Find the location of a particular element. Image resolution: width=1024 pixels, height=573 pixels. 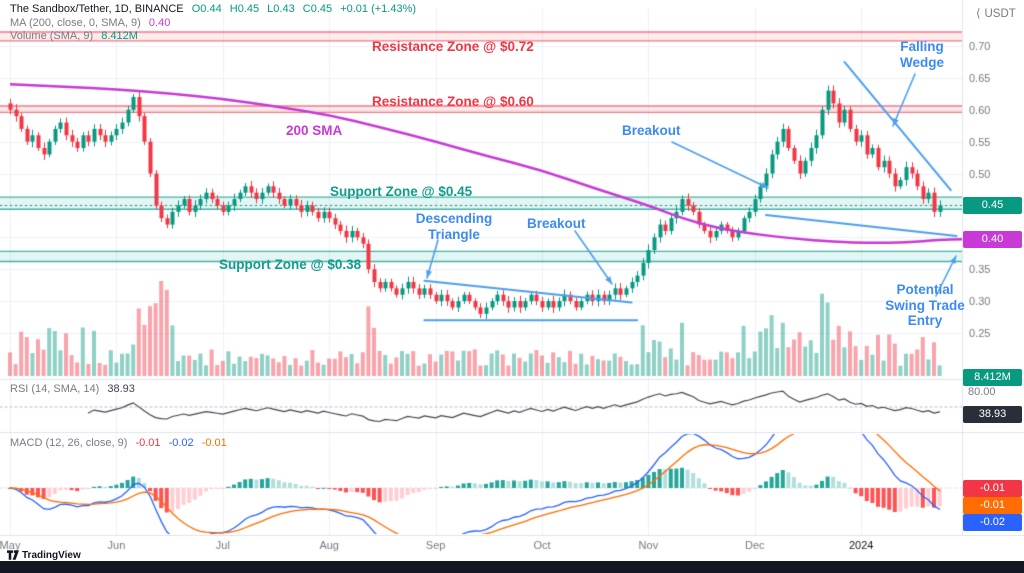

annotation-descending-triangle: Descending Triangle is located at coordinates (454, 226).